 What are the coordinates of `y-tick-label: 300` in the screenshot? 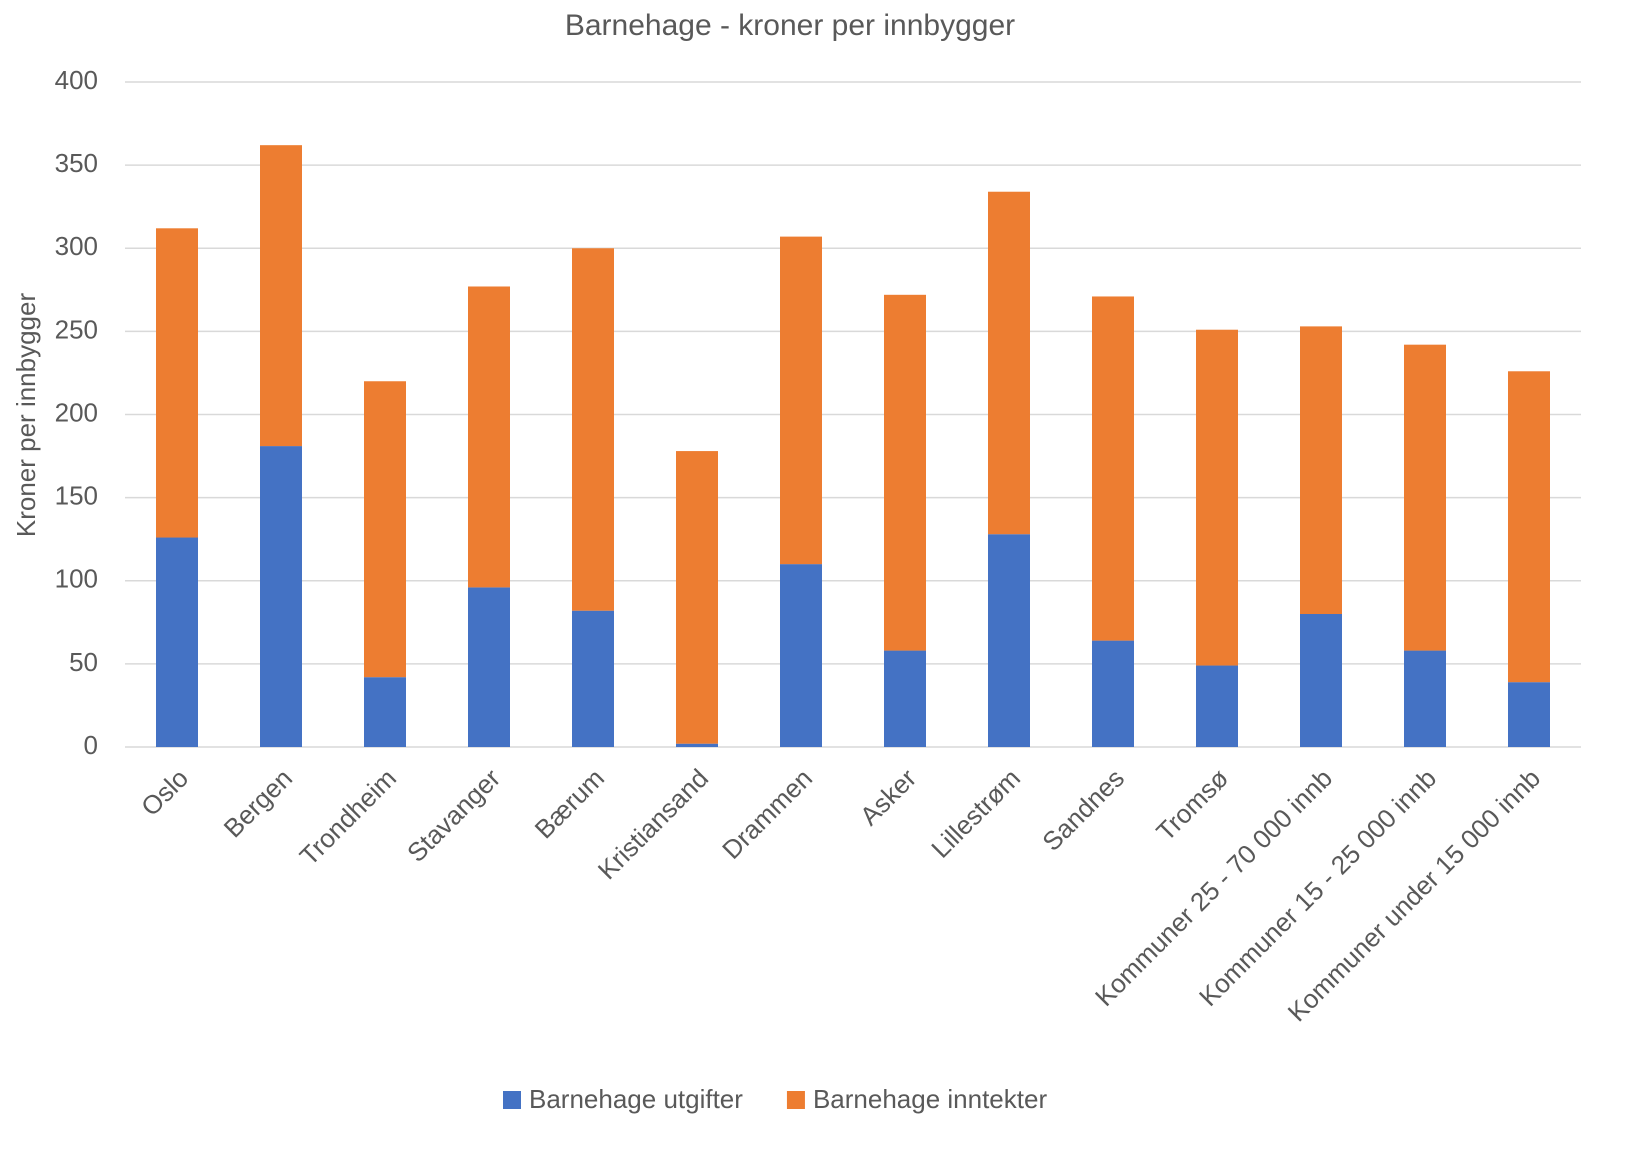 It's located at (76, 246).